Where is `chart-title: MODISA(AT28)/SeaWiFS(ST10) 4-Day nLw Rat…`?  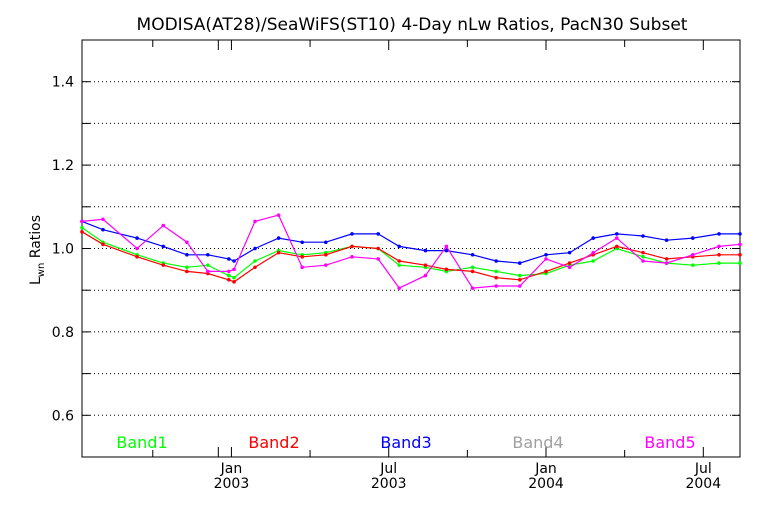 chart-title: MODISA(AT28)/SeaWiFS(ST10) 4-Day nLw Rat… is located at coordinates (412, 25).